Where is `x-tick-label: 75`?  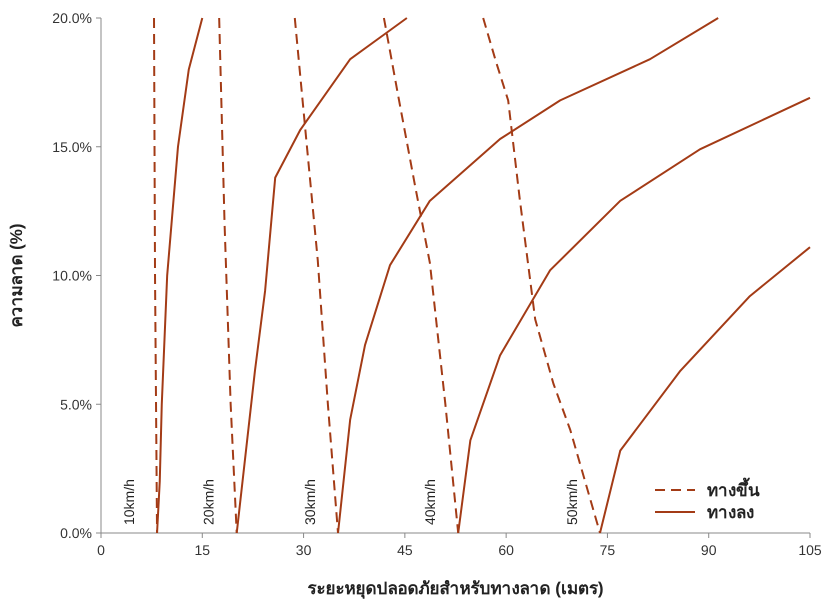 x-tick-label: 75 is located at coordinates (608, 550).